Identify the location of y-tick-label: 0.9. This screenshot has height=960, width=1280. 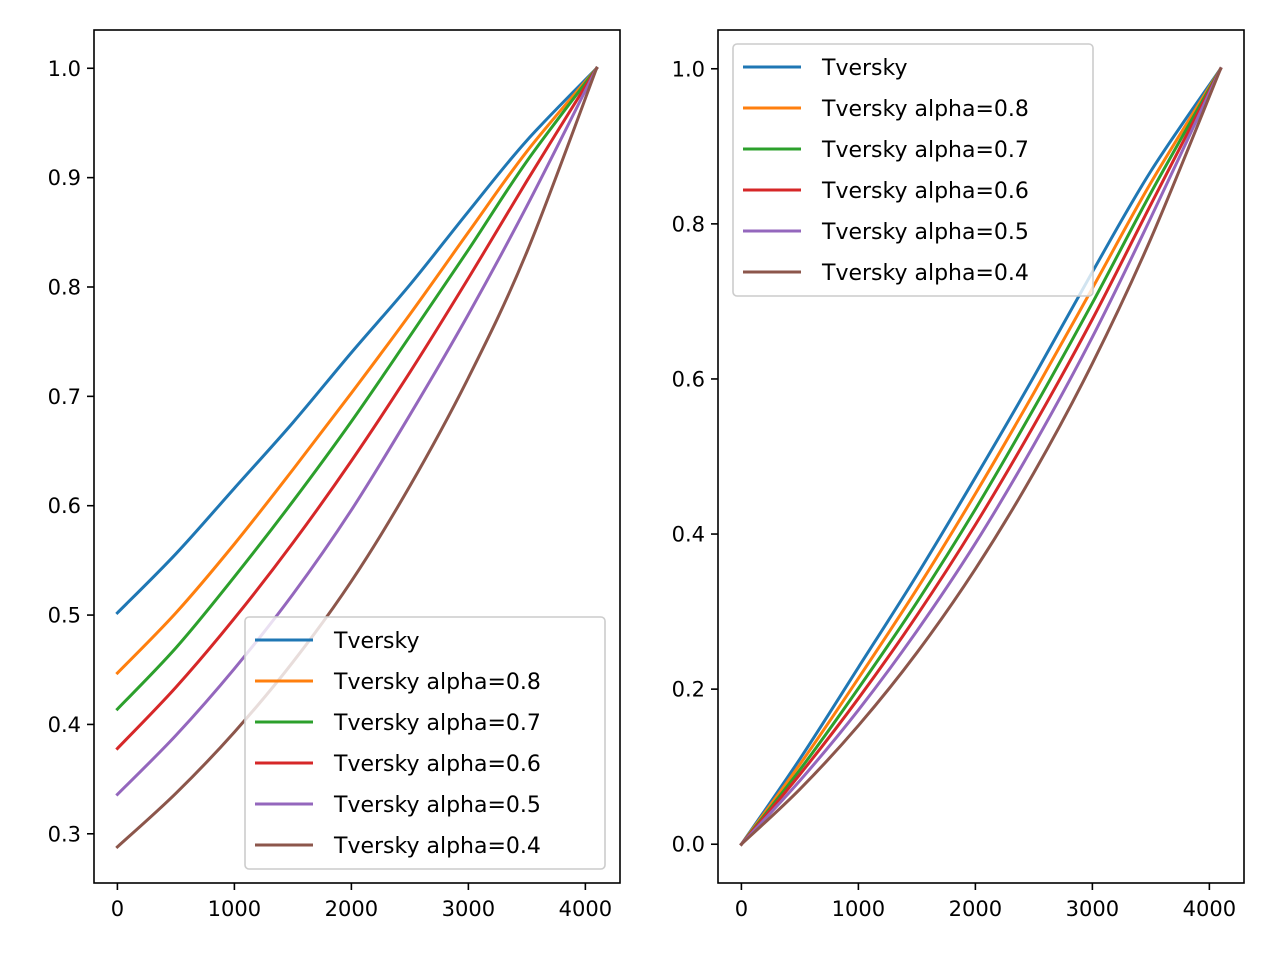
(64, 178).